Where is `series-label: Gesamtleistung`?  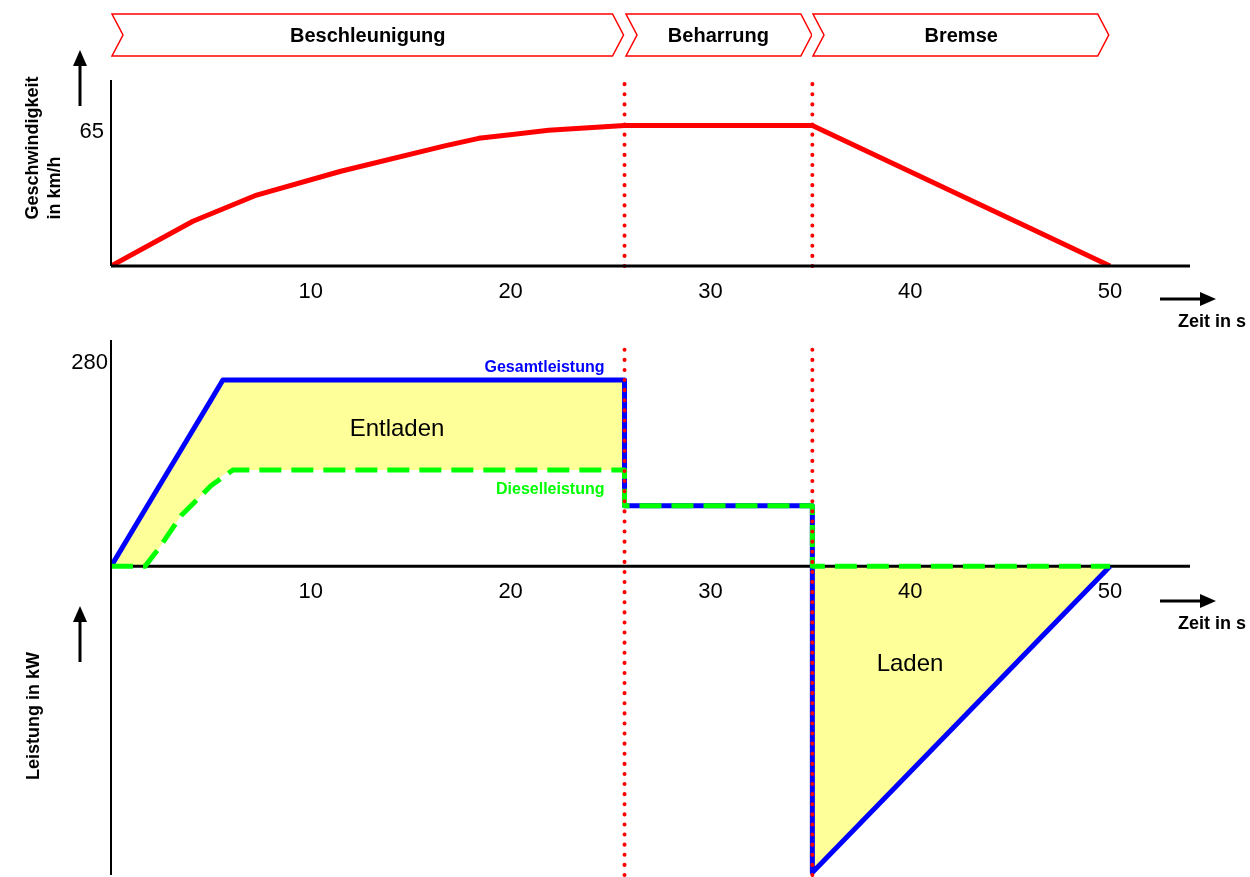 series-label: Gesamtleistung is located at coordinates (544, 366).